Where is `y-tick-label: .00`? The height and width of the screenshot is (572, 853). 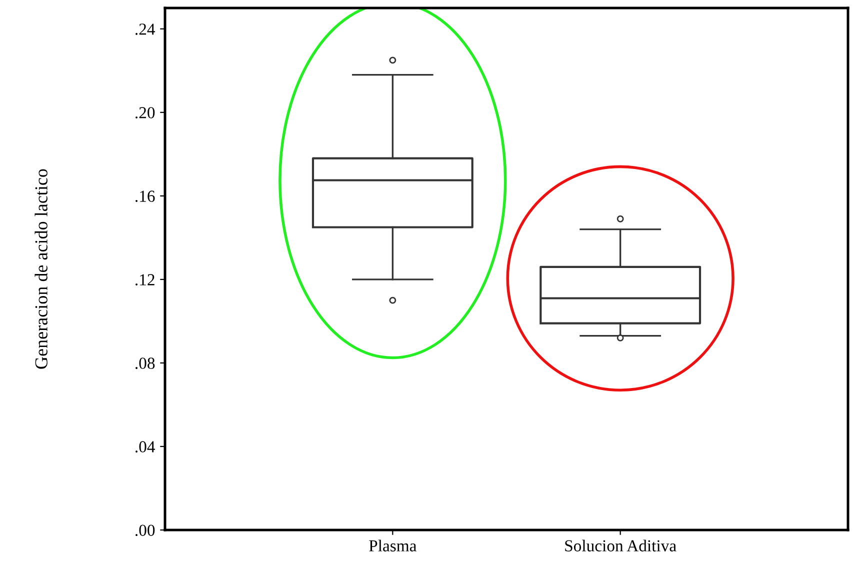 y-tick-label: .00 is located at coordinates (145, 530).